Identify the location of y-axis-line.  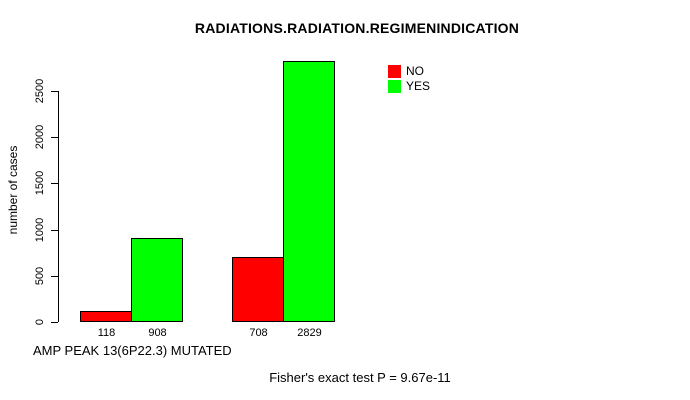
(58, 206).